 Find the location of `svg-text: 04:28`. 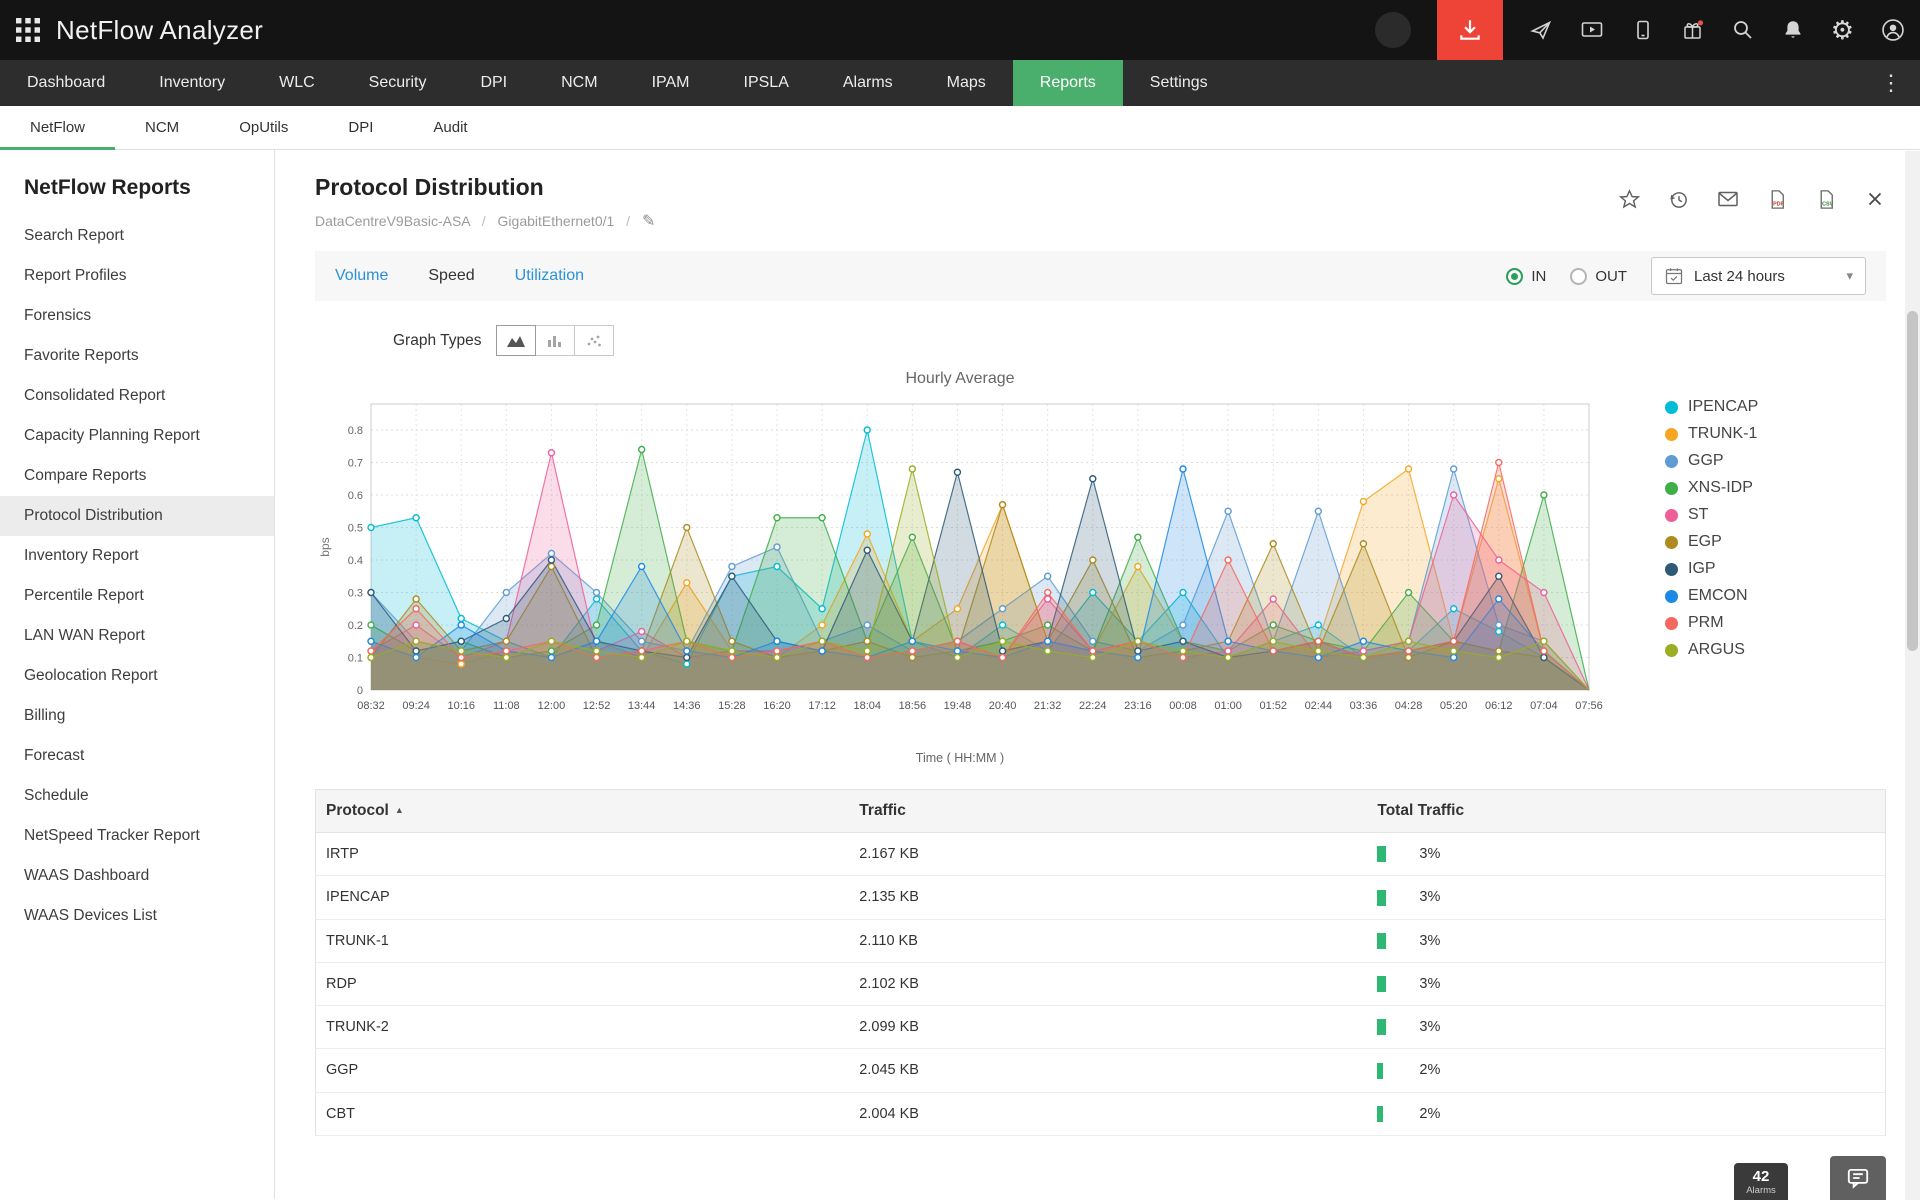

svg-text: 04:28 is located at coordinates (1409, 706).